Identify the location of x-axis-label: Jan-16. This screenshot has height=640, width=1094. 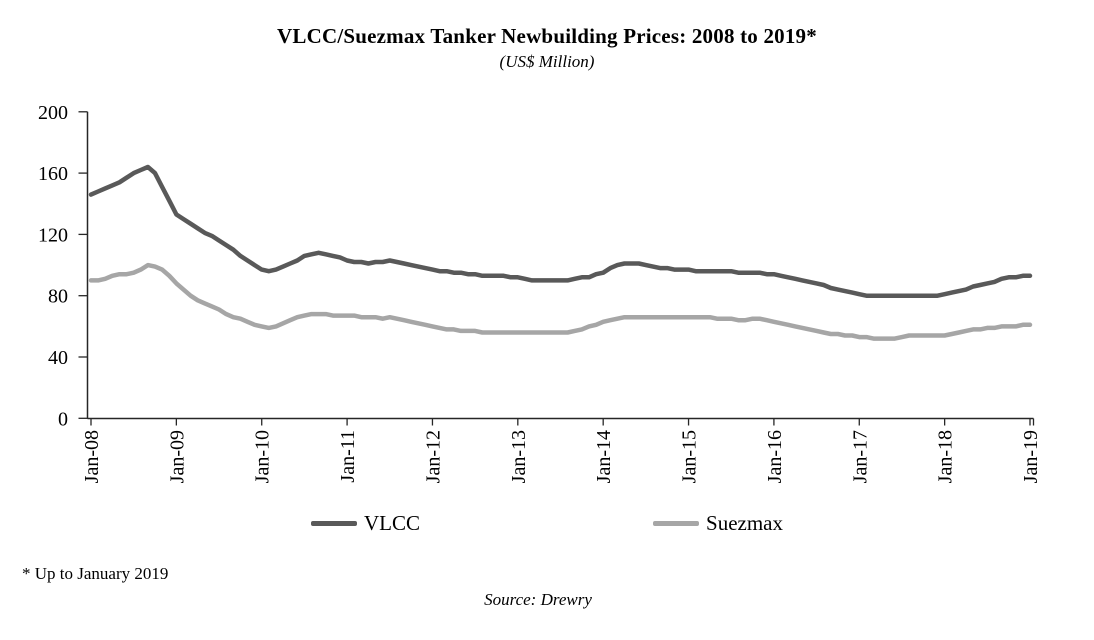
(775, 456).